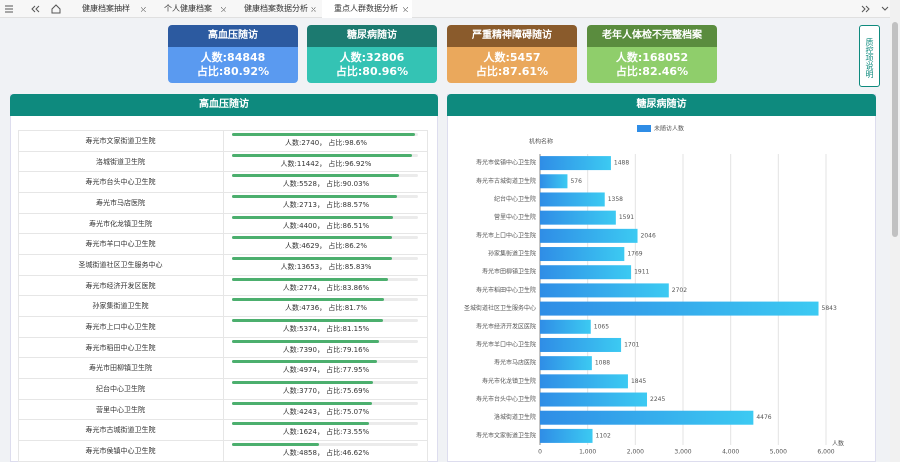  Describe the element at coordinates (512, 65) in the screenshot. I see `card-body: 人数:5457 占比:87.61%` at that location.